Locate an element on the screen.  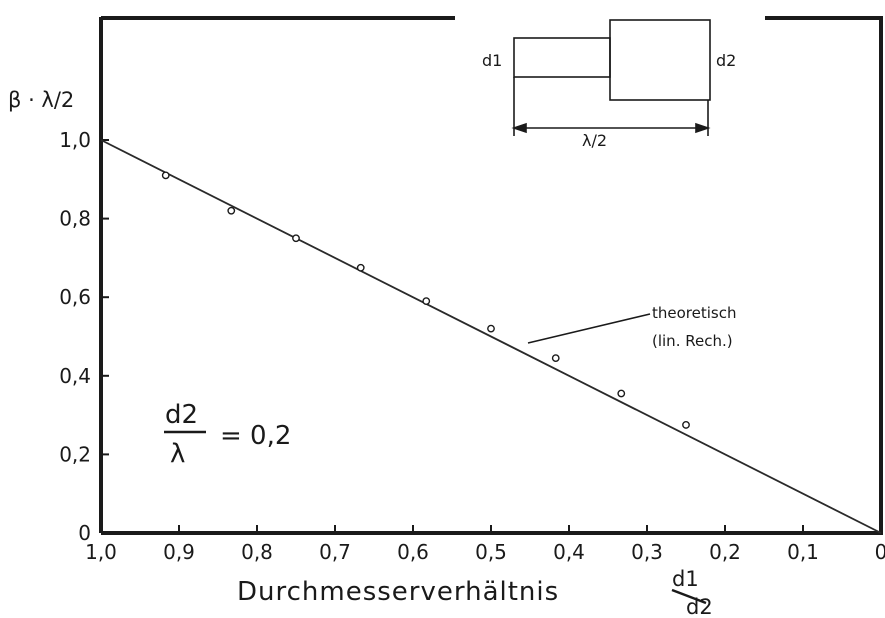
inset-arrow-right is located at coordinates (703, 128).